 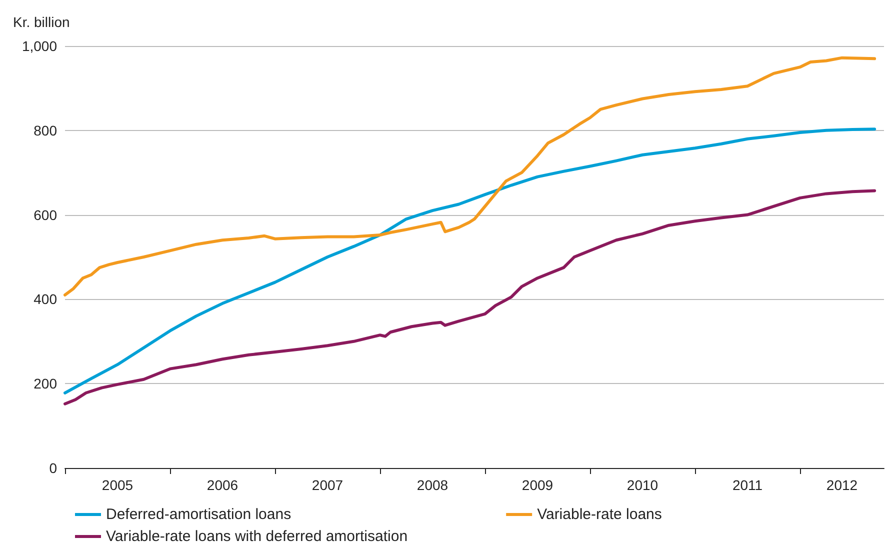 What do you see at coordinates (46, 384) in the screenshot?
I see `y-tick-label: 200` at bounding box center [46, 384].